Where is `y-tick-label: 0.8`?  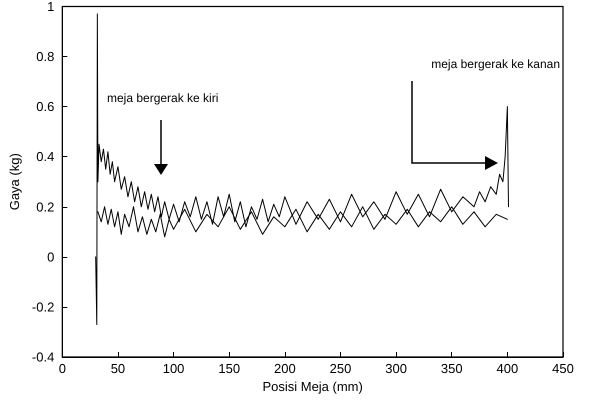
y-tick-label: 0.8 is located at coordinates (45, 56).